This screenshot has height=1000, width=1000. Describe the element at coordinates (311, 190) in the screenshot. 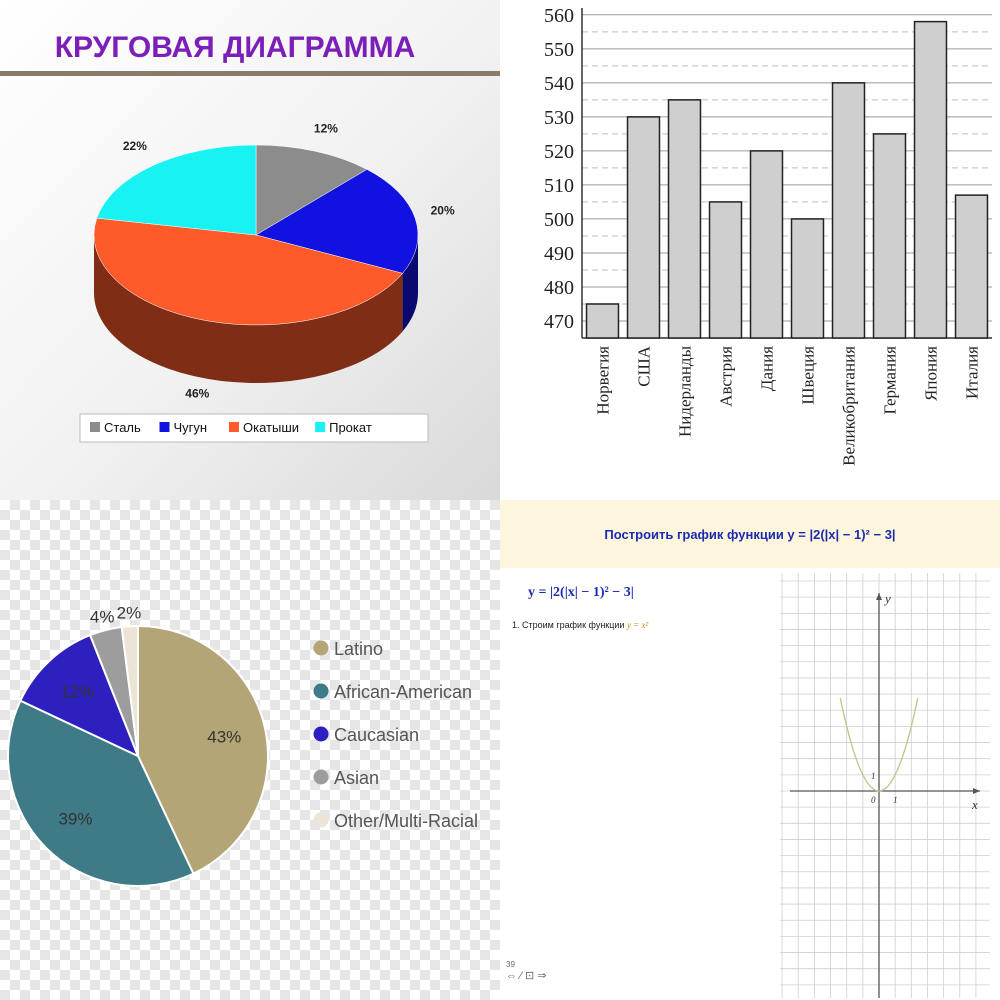

I see `pie-3d-slice-Сталь` at that location.